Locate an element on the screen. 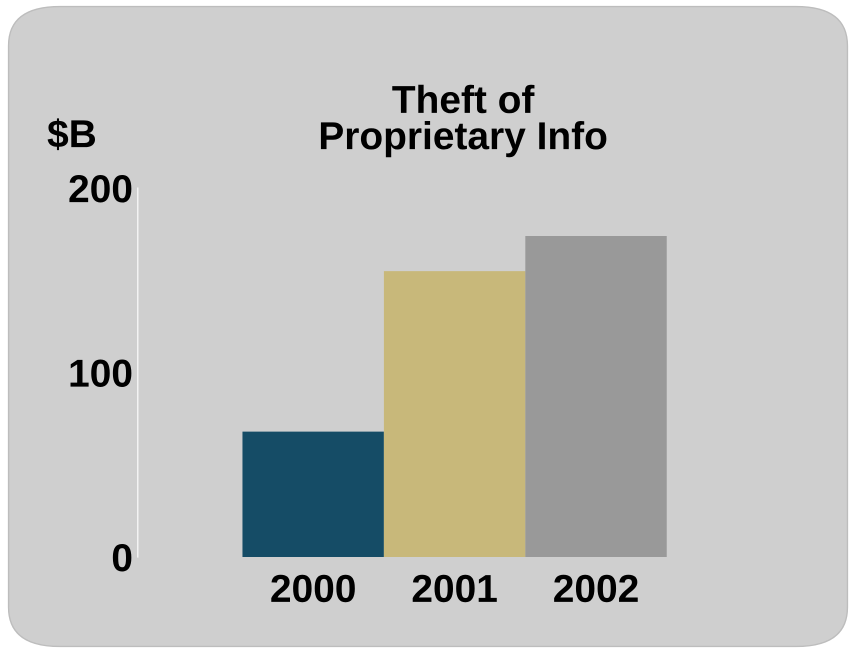 The image size is (856, 653). chart-title: Theft of Proprietary Info is located at coordinates (463, 121).